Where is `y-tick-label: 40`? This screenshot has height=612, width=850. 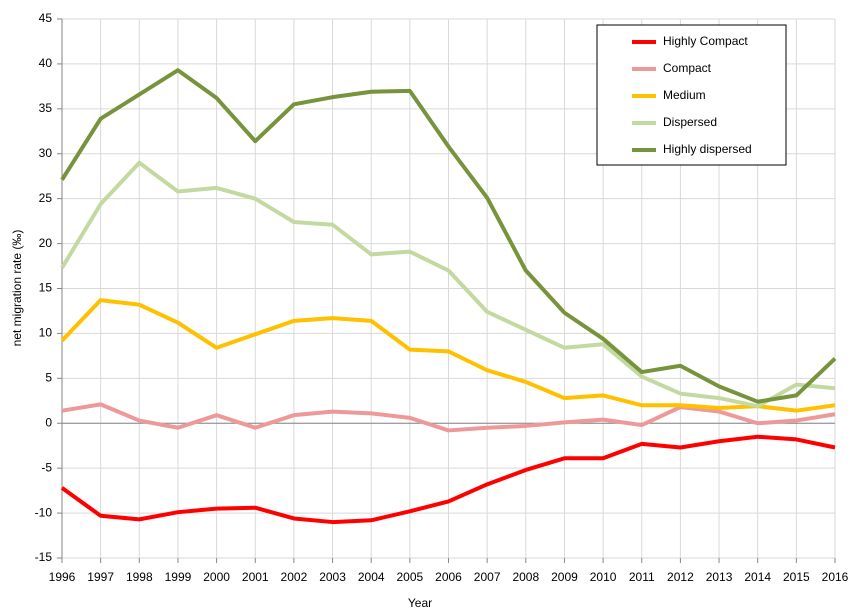 y-tick-label: 40 is located at coordinates (46, 63).